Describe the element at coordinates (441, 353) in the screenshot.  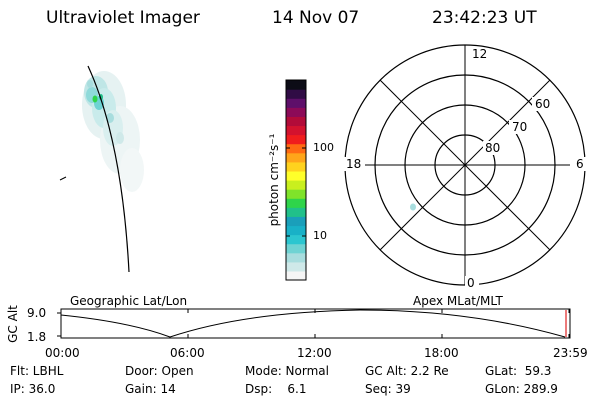
I see `timeline-xtick-1800: 18:00` at that location.